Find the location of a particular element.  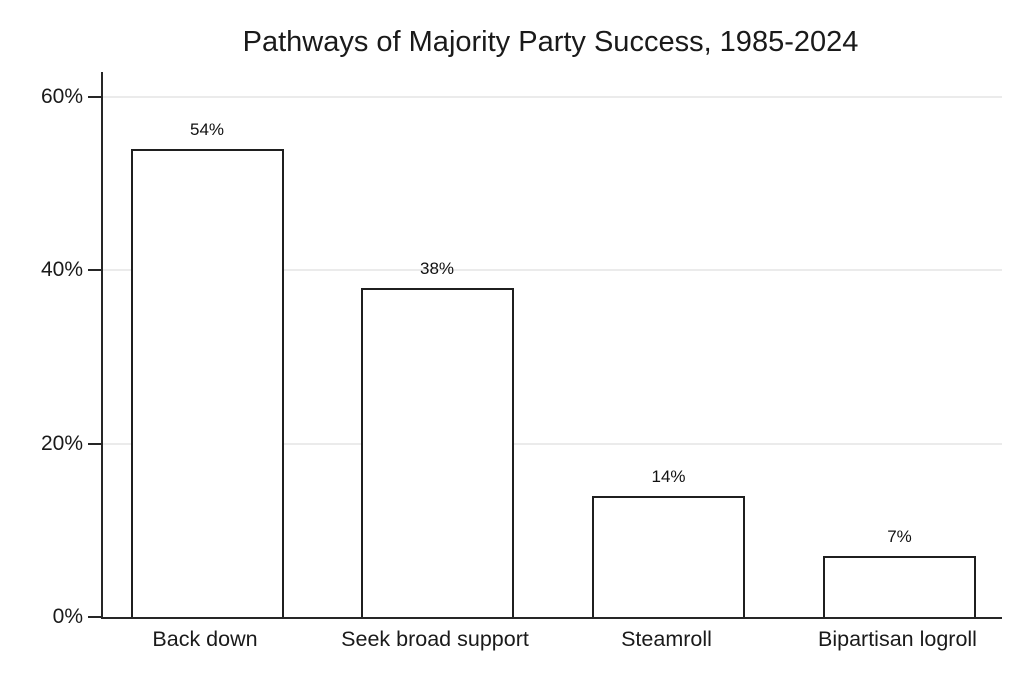

bar-value-label: 54% is located at coordinates (207, 130).